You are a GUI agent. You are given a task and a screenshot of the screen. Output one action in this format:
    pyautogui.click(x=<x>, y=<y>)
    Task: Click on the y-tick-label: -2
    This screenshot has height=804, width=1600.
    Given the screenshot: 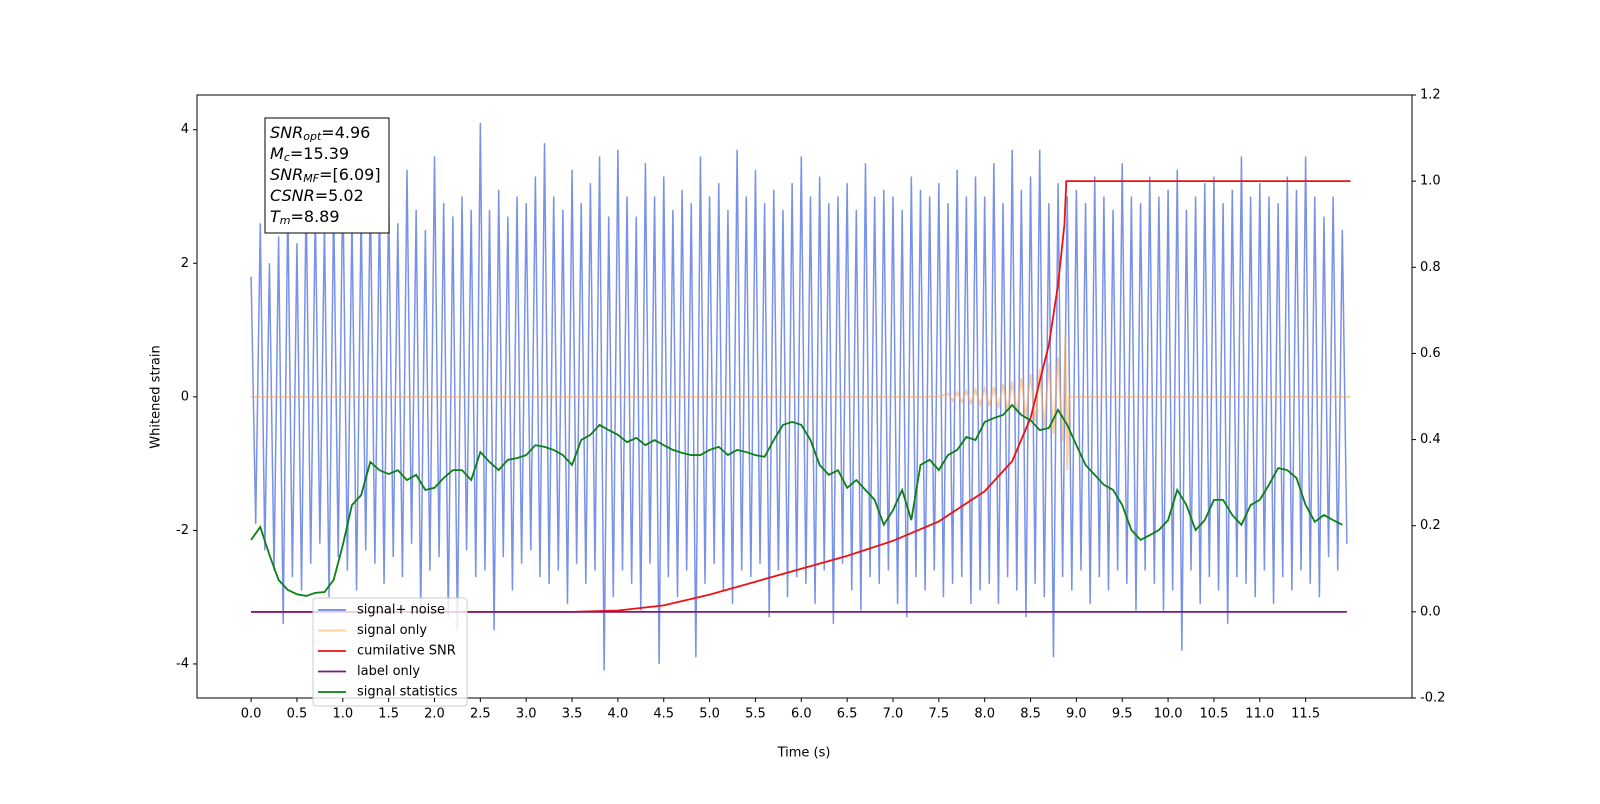 What is the action you would take?
    pyautogui.click(x=182, y=530)
    